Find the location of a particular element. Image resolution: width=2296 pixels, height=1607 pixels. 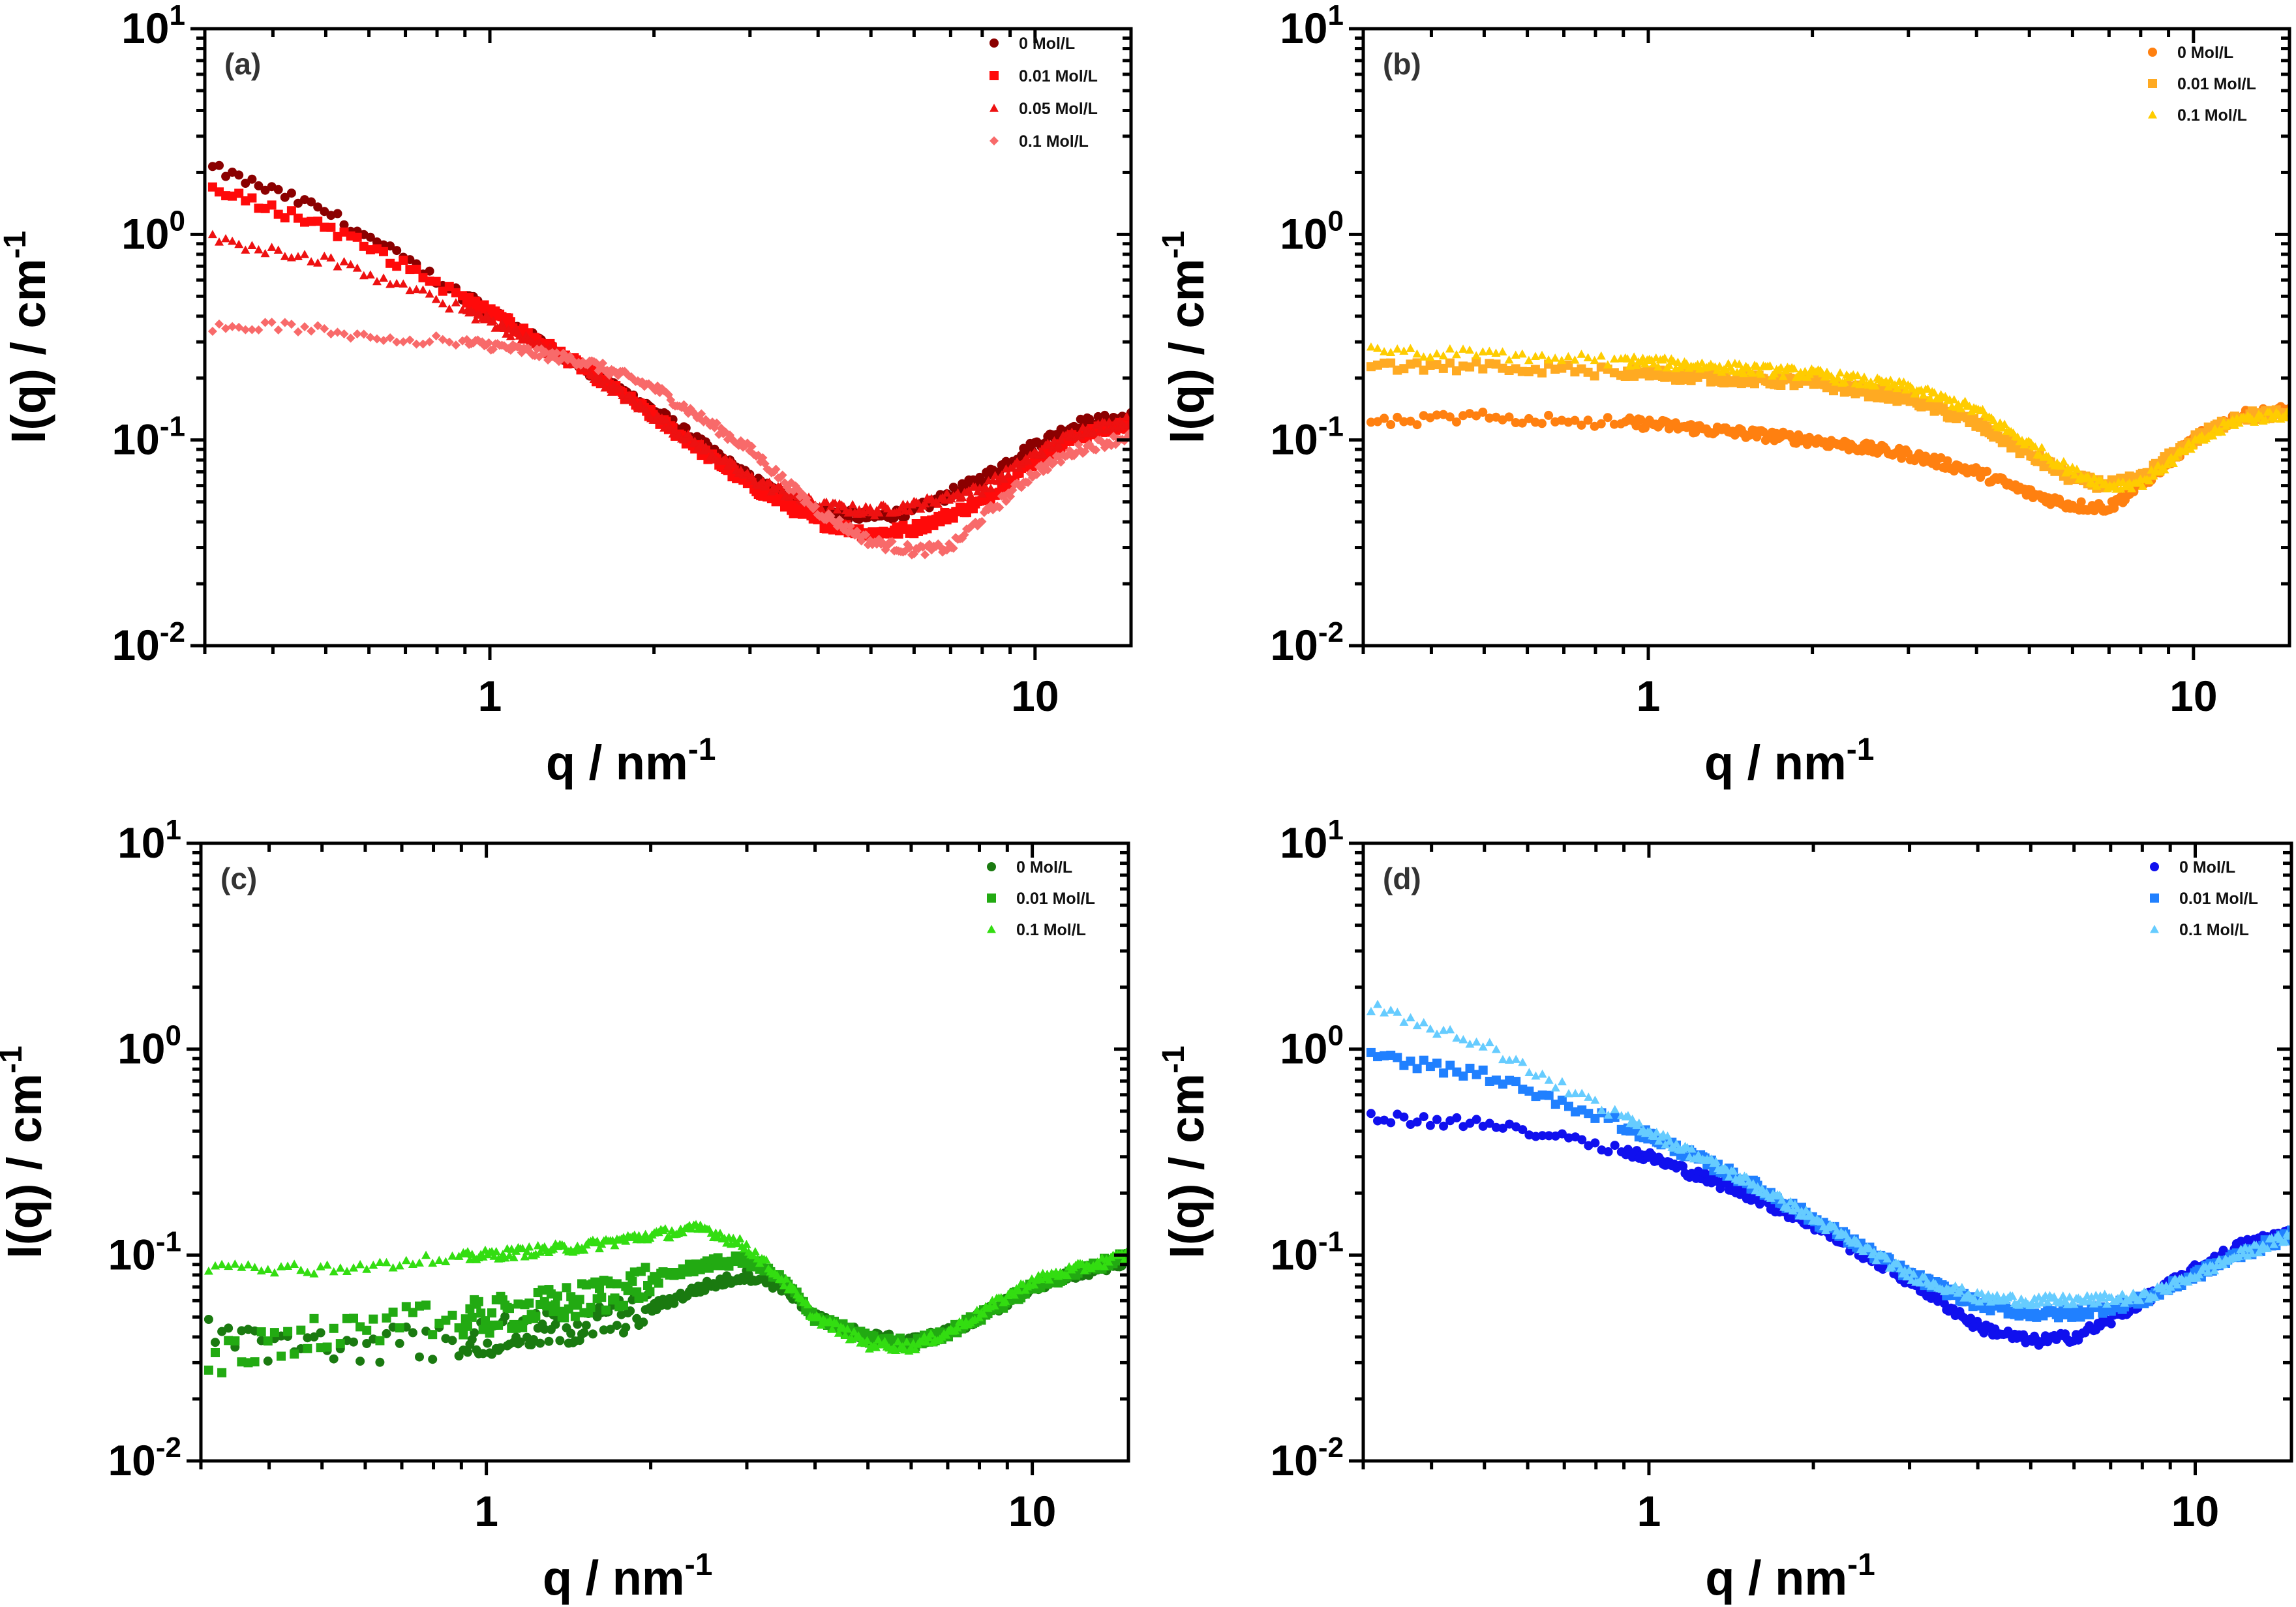

legend-marker-circle is located at coordinates (991, 866).